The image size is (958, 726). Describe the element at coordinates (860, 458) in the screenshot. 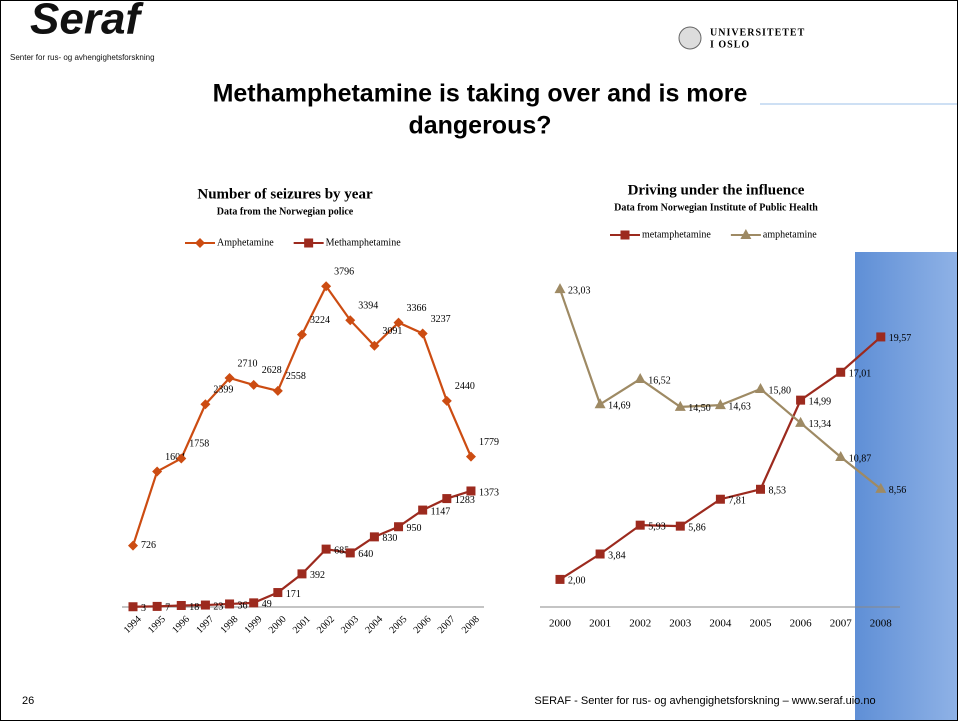

I see `data-label: 10,87` at that location.